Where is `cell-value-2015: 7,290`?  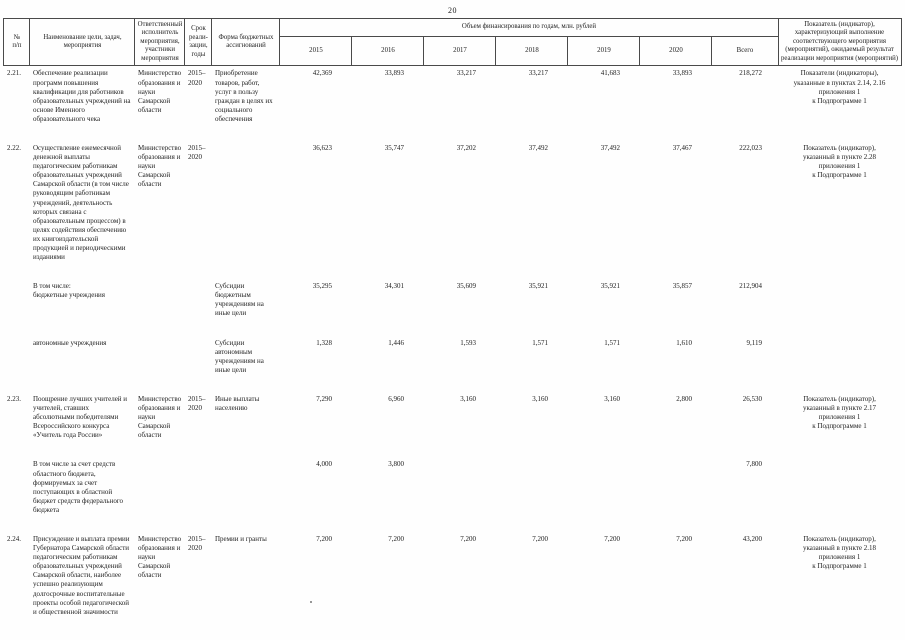 cell-value-2015: 7,290 is located at coordinates (324, 398).